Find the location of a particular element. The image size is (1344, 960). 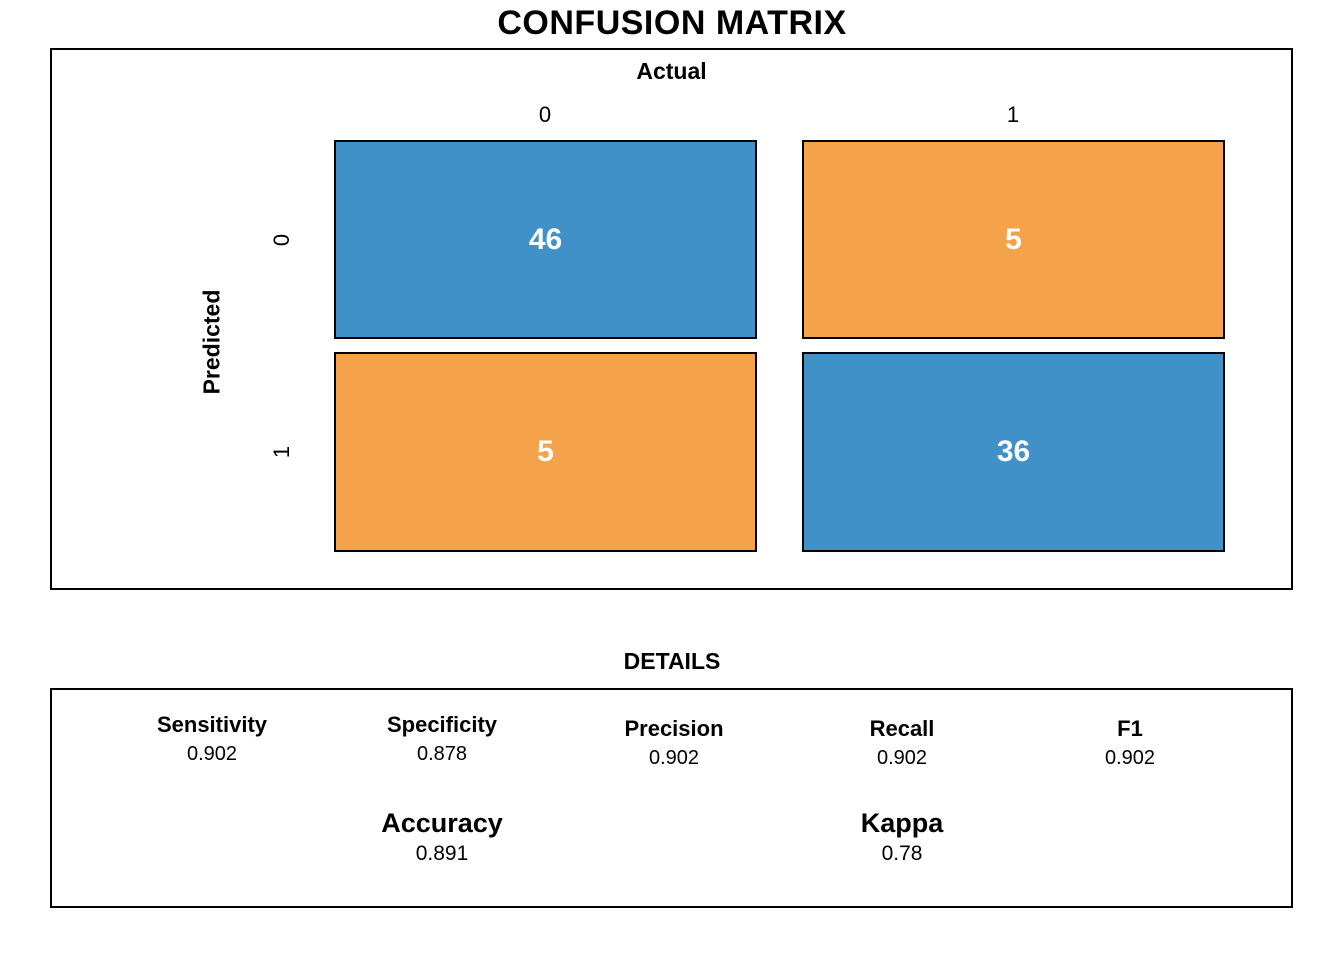

metric-precision: Precision 0.902 is located at coordinates (673, 743).